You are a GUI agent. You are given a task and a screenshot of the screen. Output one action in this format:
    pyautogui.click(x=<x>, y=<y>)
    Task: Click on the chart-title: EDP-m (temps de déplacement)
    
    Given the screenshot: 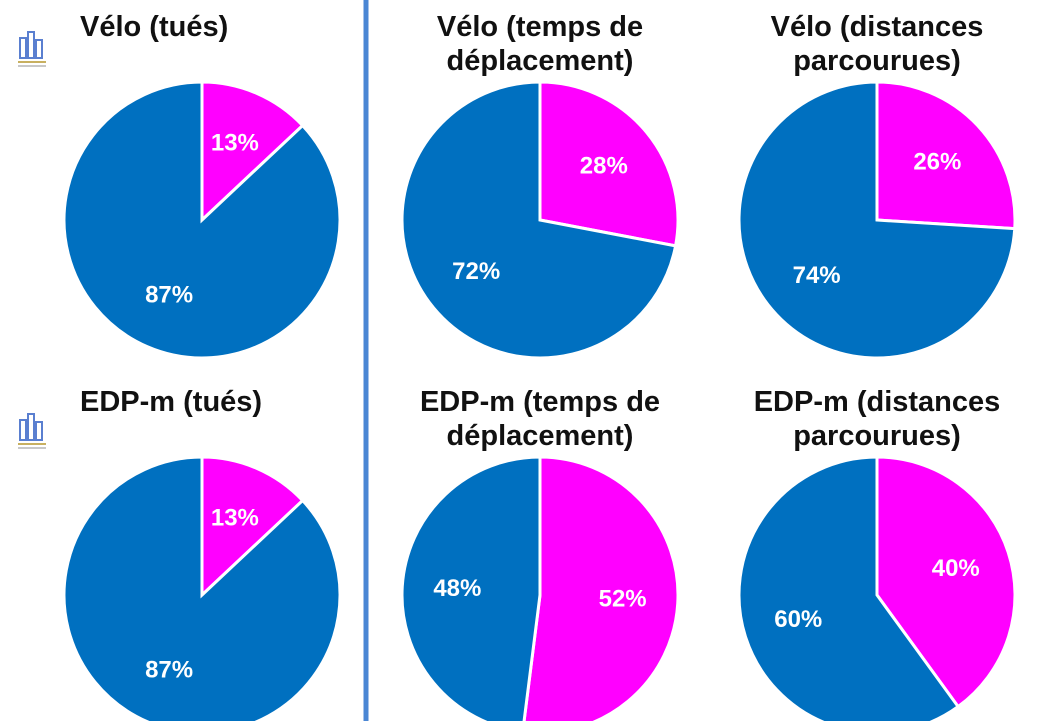 What is the action you would take?
    pyautogui.click(x=540, y=419)
    